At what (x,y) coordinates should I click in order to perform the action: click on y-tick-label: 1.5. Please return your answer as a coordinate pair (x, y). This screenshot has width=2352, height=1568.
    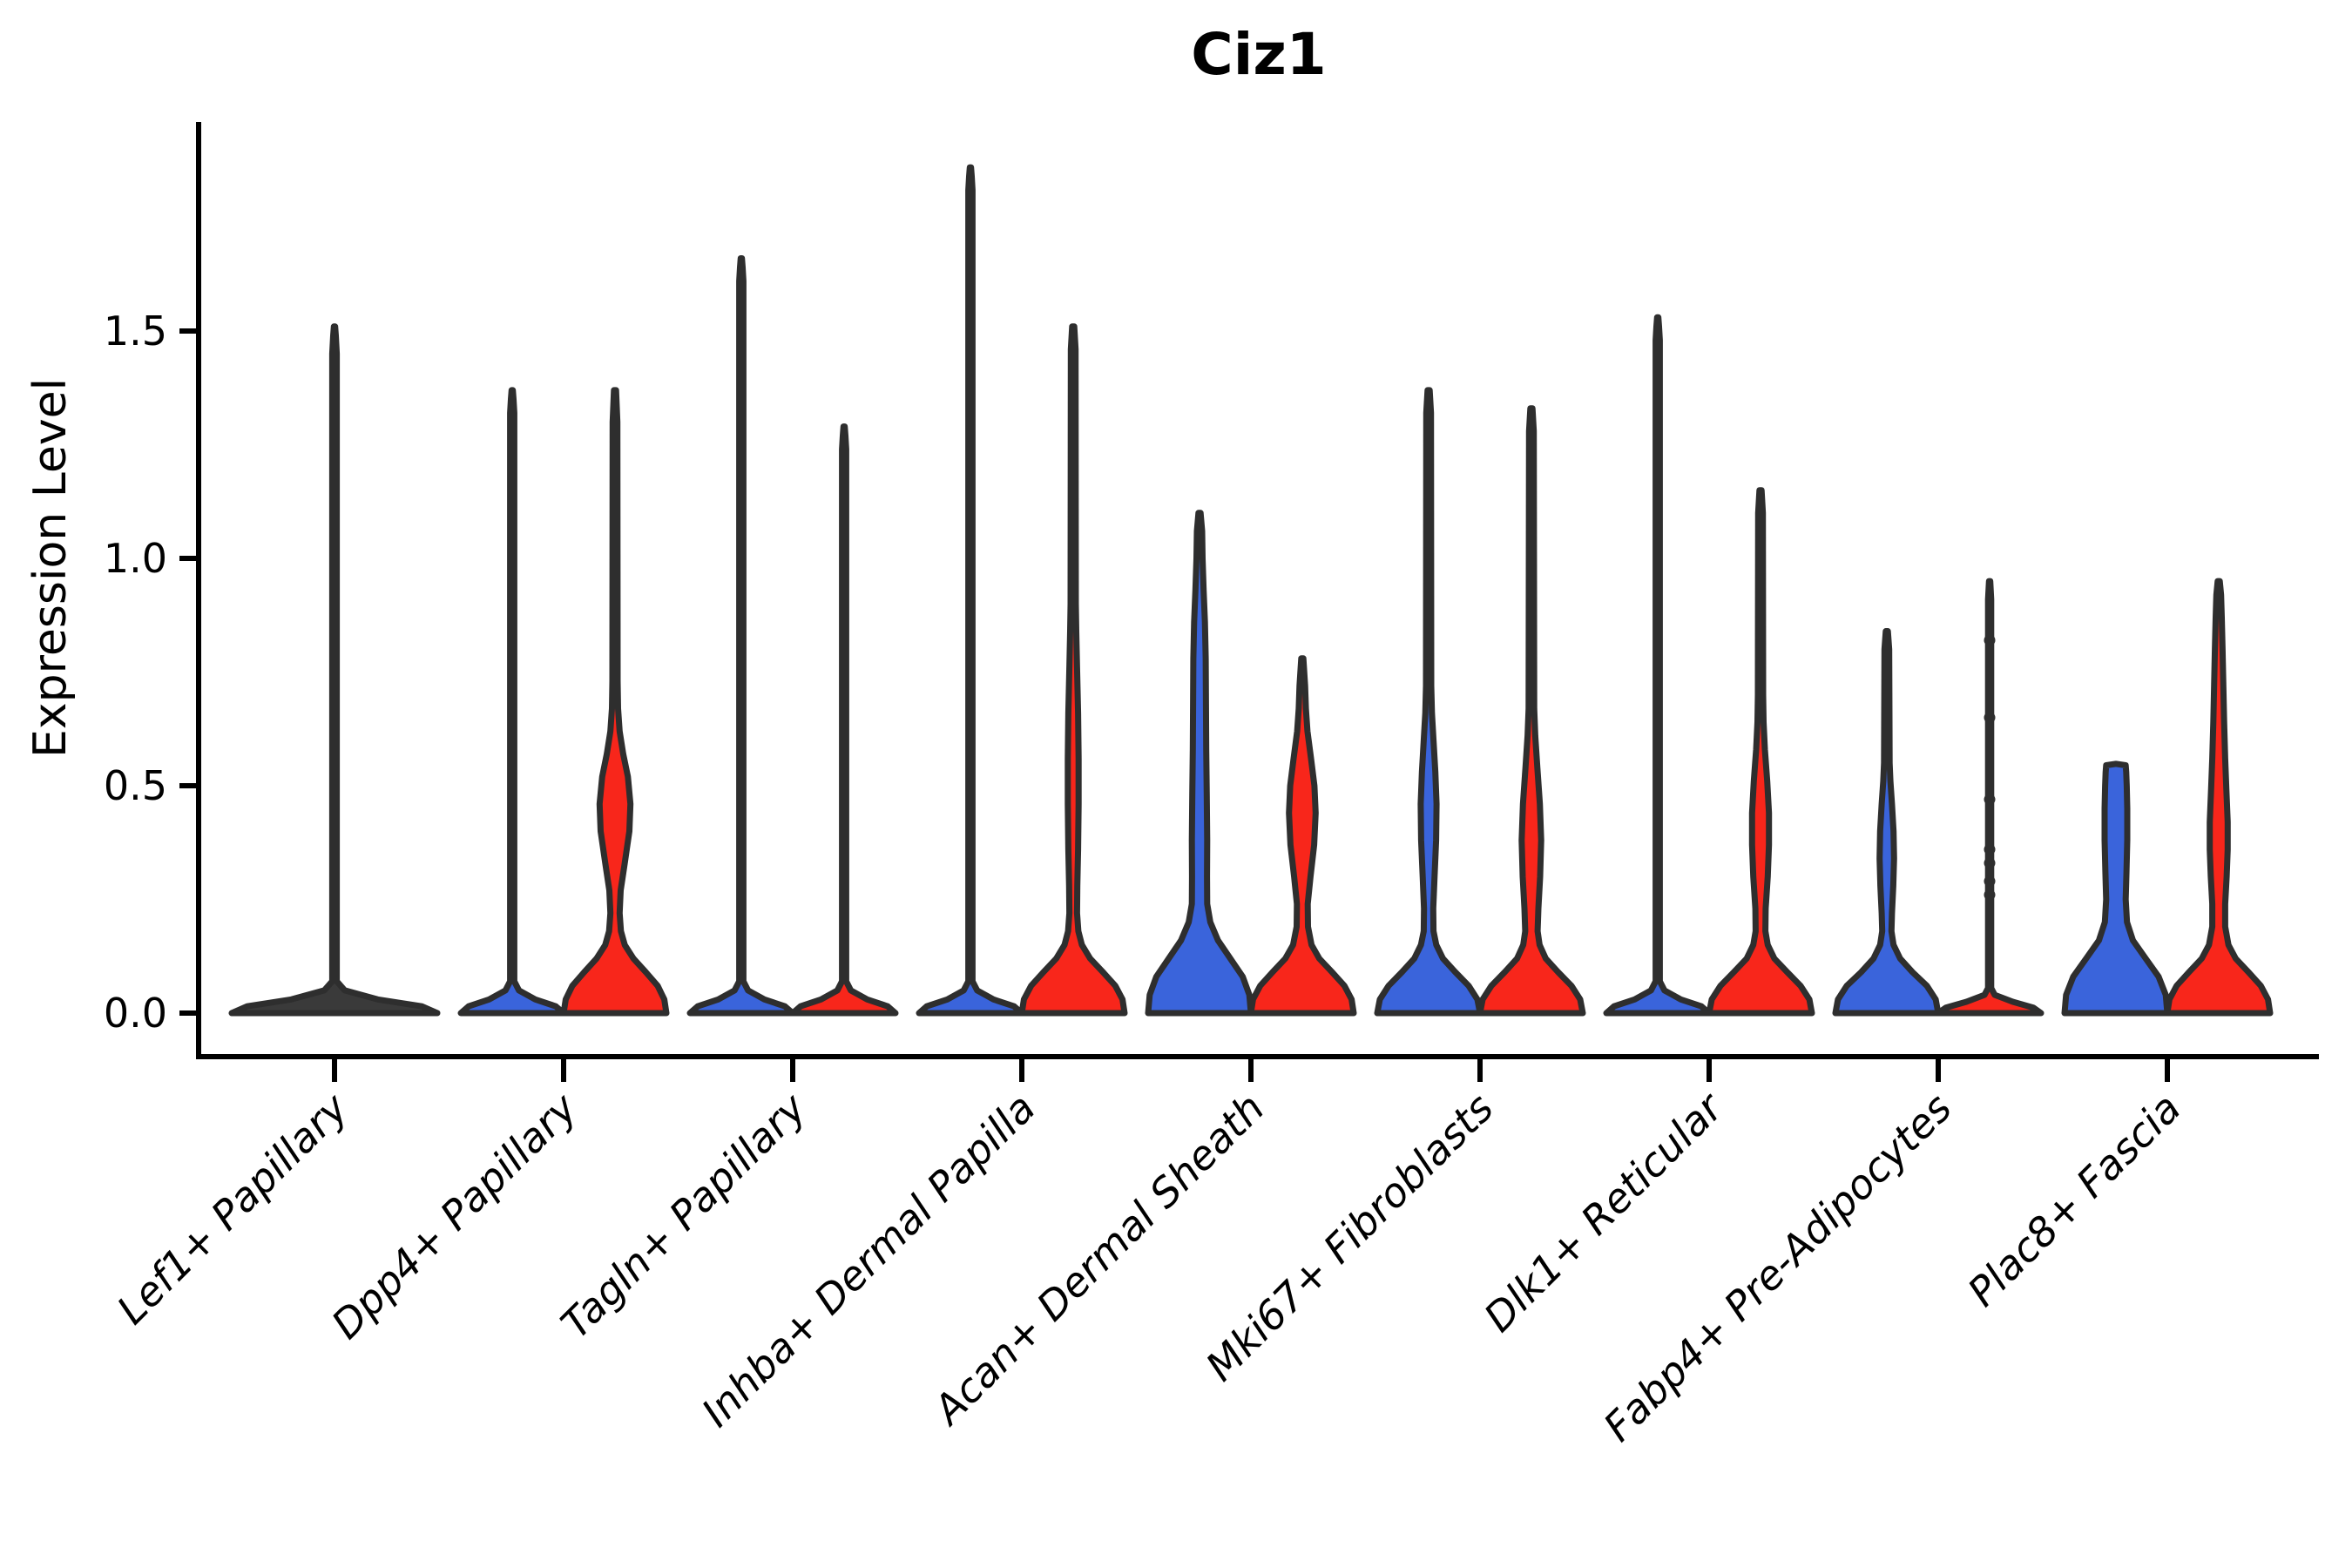
    Looking at the image, I should click on (135, 331).